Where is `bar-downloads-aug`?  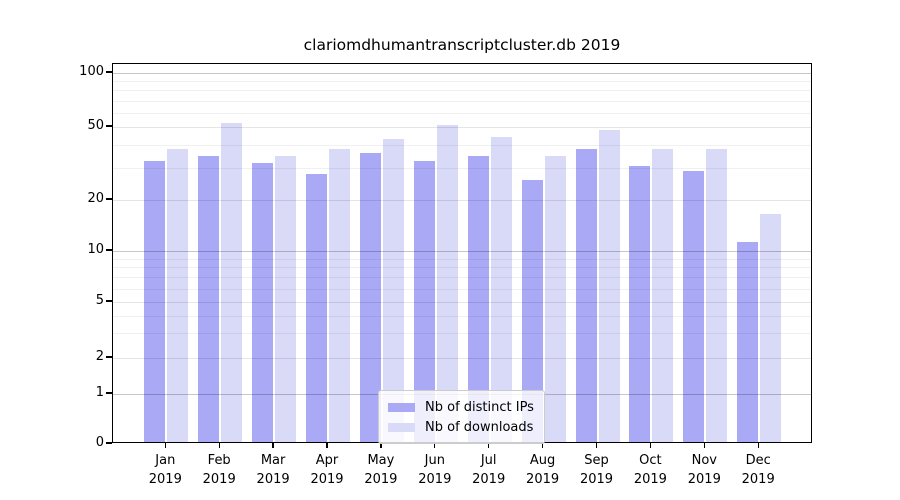 bar-downloads-aug is located at coordinates (555, 298).